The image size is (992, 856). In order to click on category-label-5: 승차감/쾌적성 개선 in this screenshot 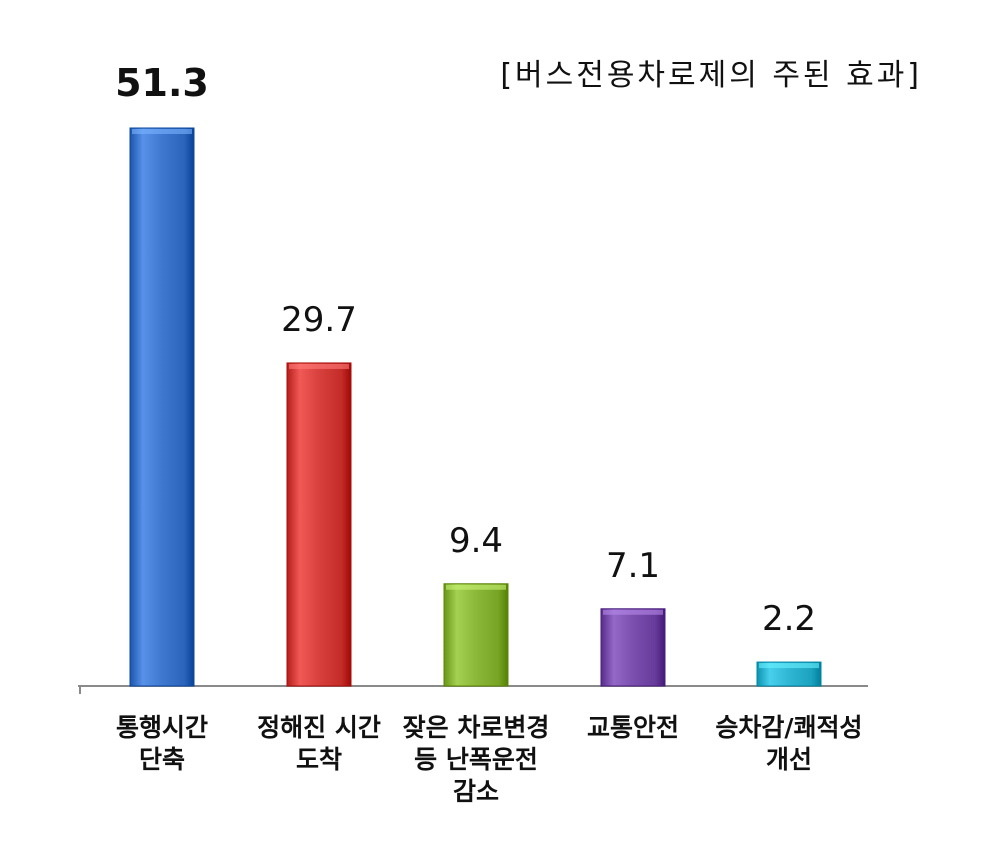, I will do `click(789, 743)`.